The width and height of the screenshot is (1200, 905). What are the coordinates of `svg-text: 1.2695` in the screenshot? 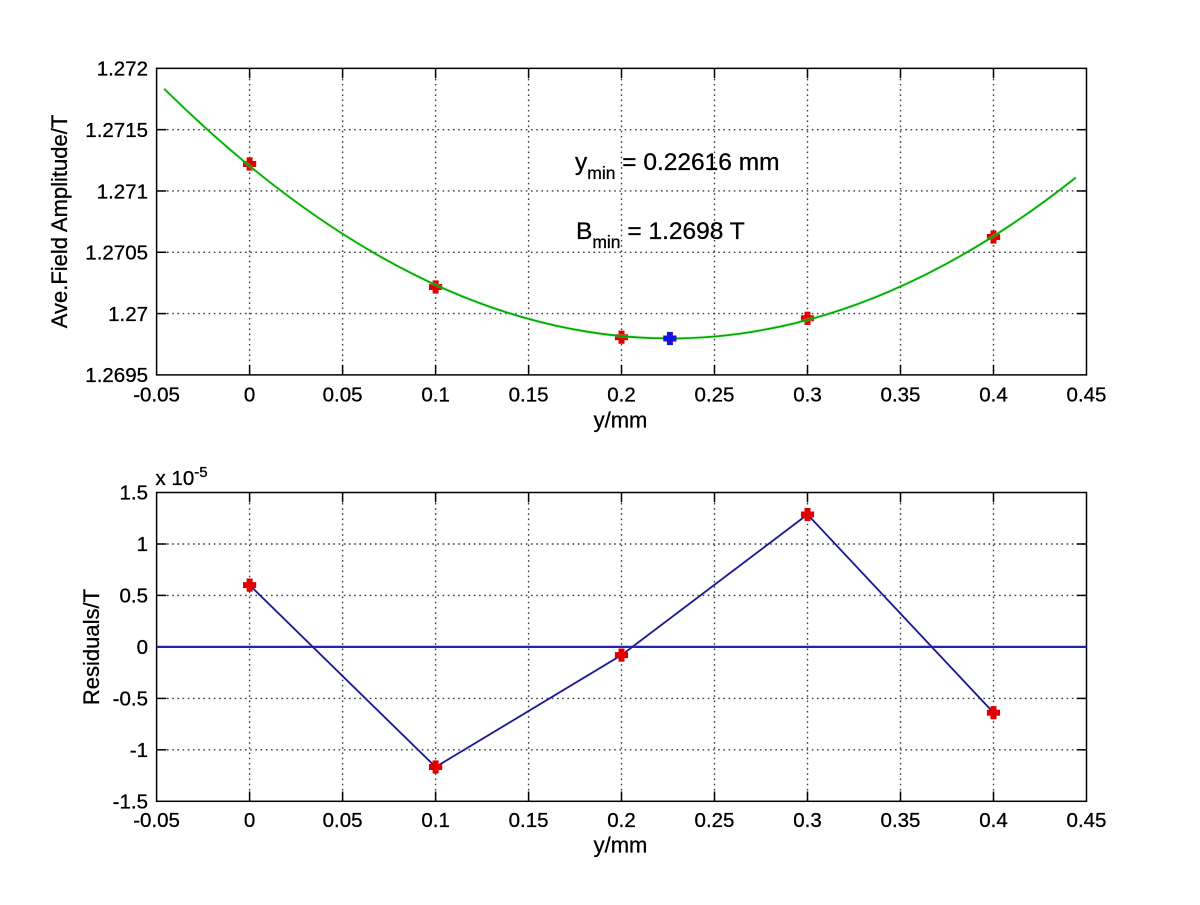 It's located at (116, 375).